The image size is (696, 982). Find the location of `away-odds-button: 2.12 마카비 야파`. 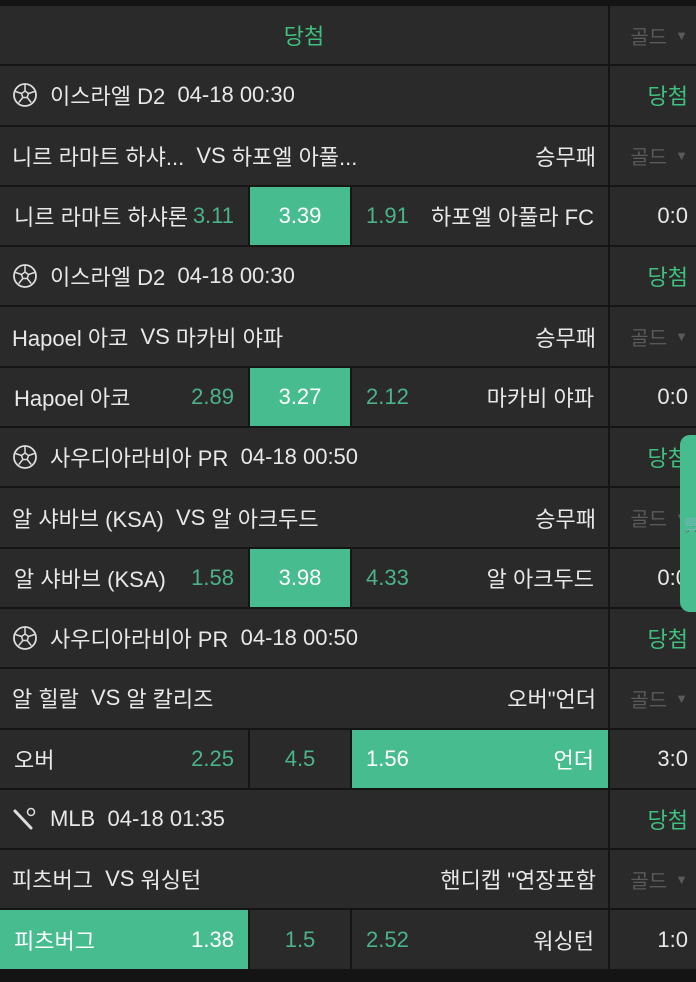

away-odds-button: 2.12 마카비 야파 is located at coordinates (480, 397).